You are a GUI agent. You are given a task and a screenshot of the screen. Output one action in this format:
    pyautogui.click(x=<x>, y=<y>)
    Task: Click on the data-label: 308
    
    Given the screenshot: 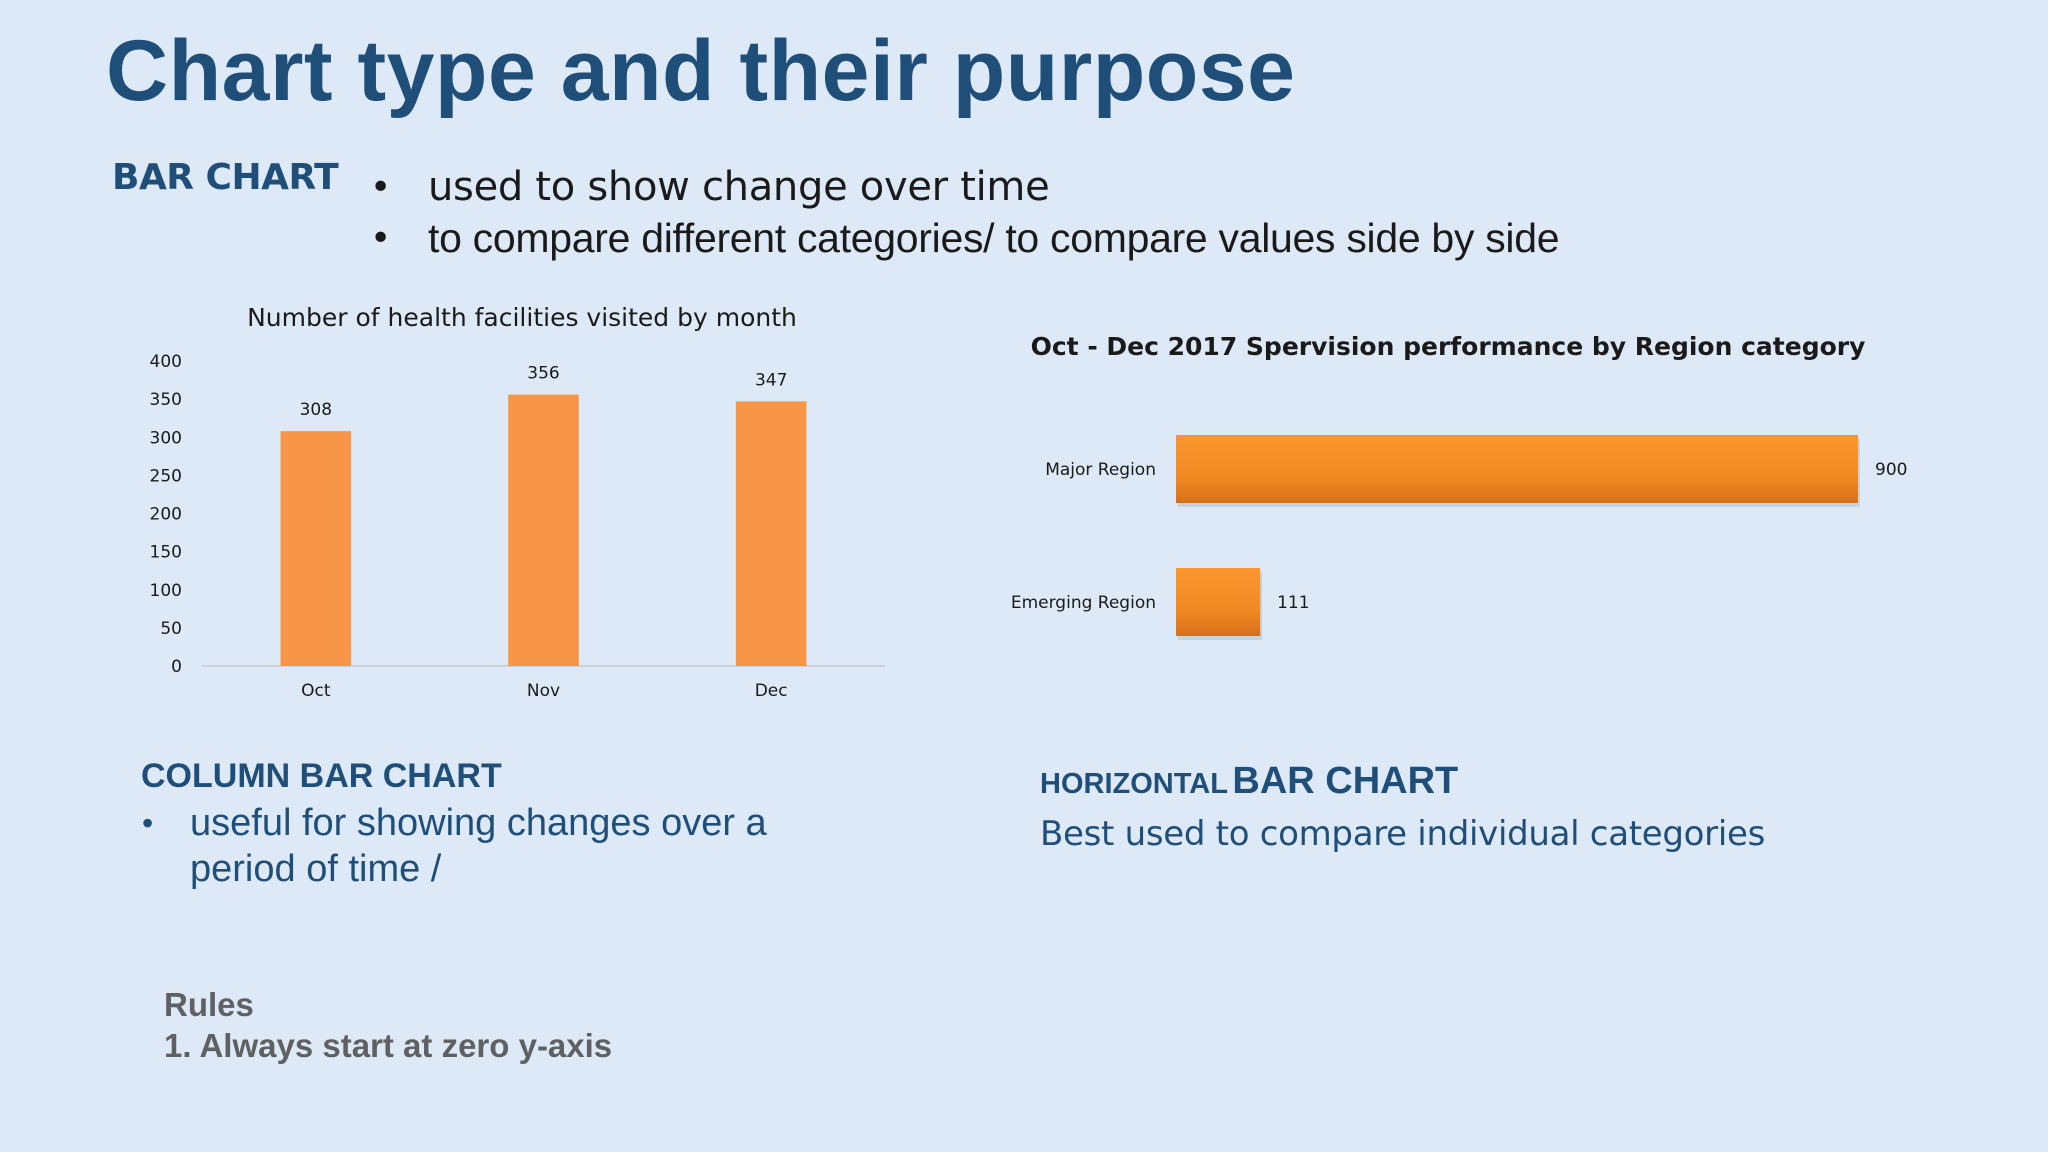 What is the action you would take?
    pyautogui.click(x=316, y=410)
    